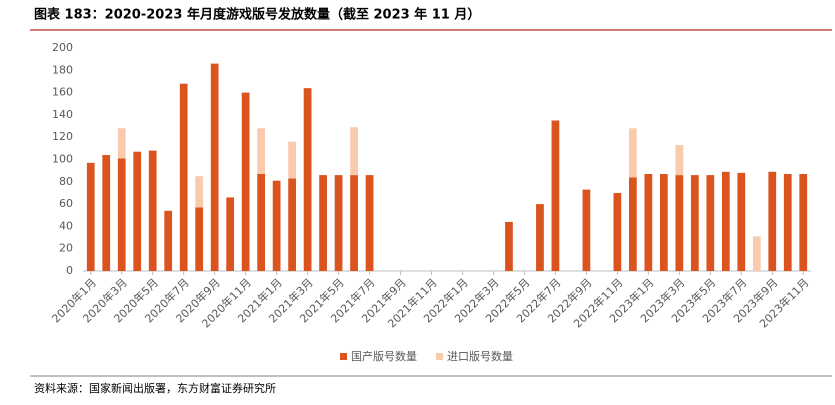  I want to click on y-tick-label: 180, so click(62, 69).